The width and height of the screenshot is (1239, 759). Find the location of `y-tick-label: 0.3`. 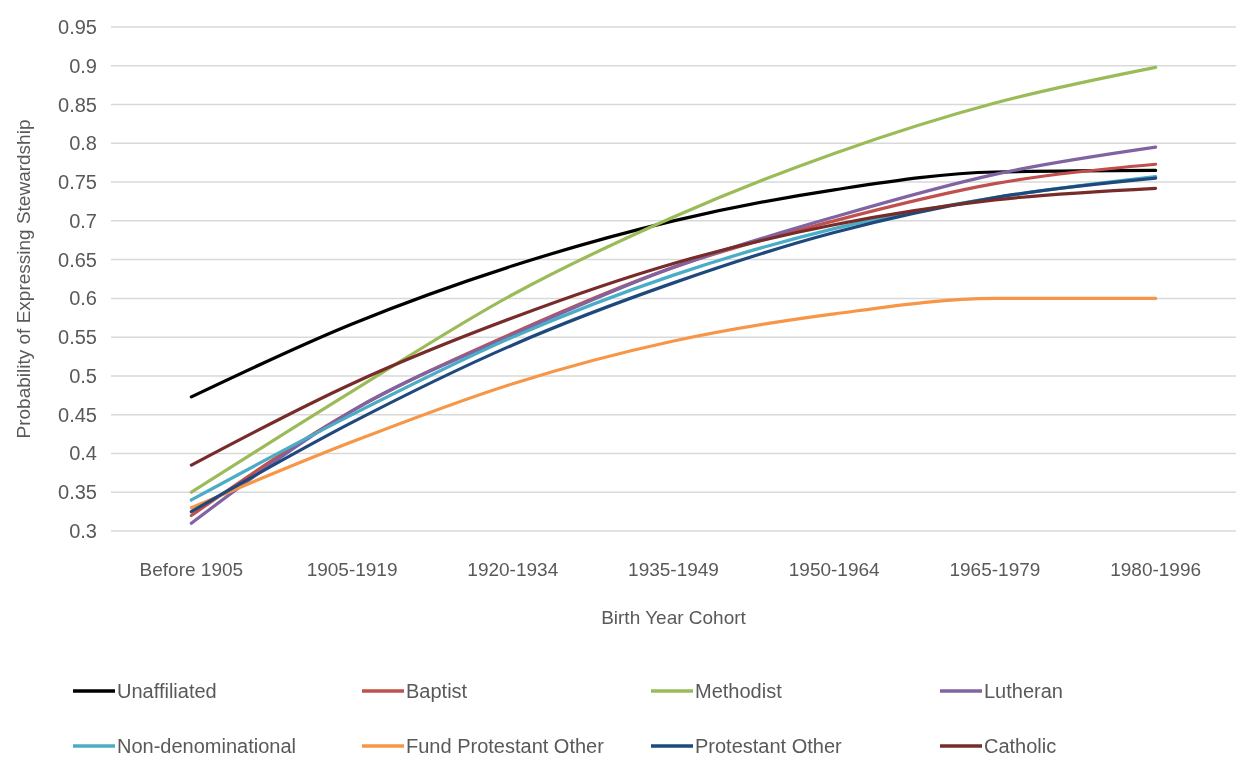

y-tick-label: 0.3 is located at coordinates (83, 531).